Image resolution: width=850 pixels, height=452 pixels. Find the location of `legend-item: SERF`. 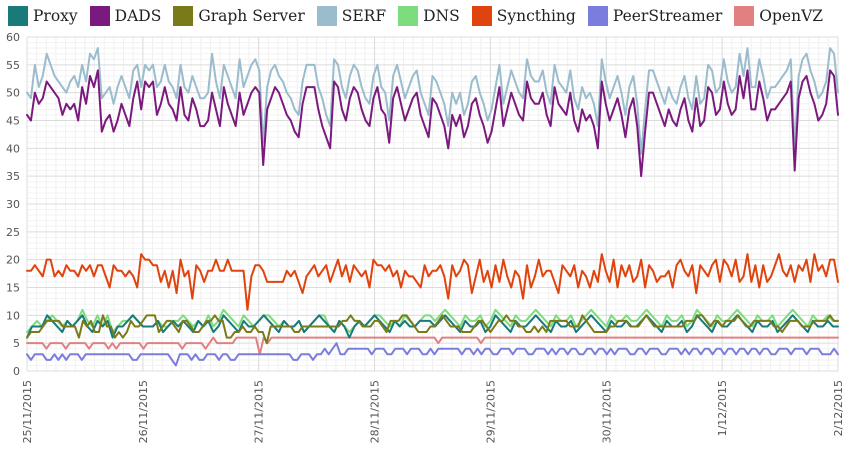

legend-item: SERF is located at coordinates (351, 16).